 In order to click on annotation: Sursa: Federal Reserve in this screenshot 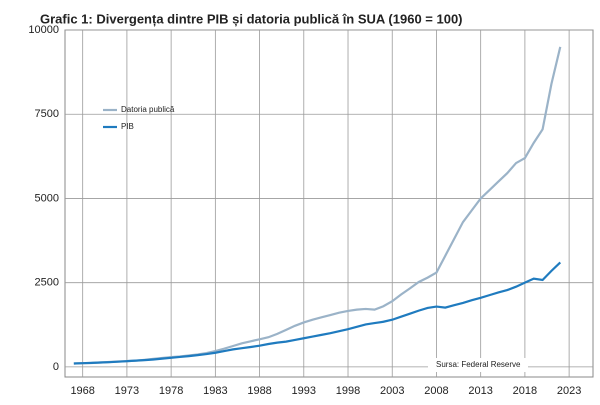, I will do `click(478, 364)`.